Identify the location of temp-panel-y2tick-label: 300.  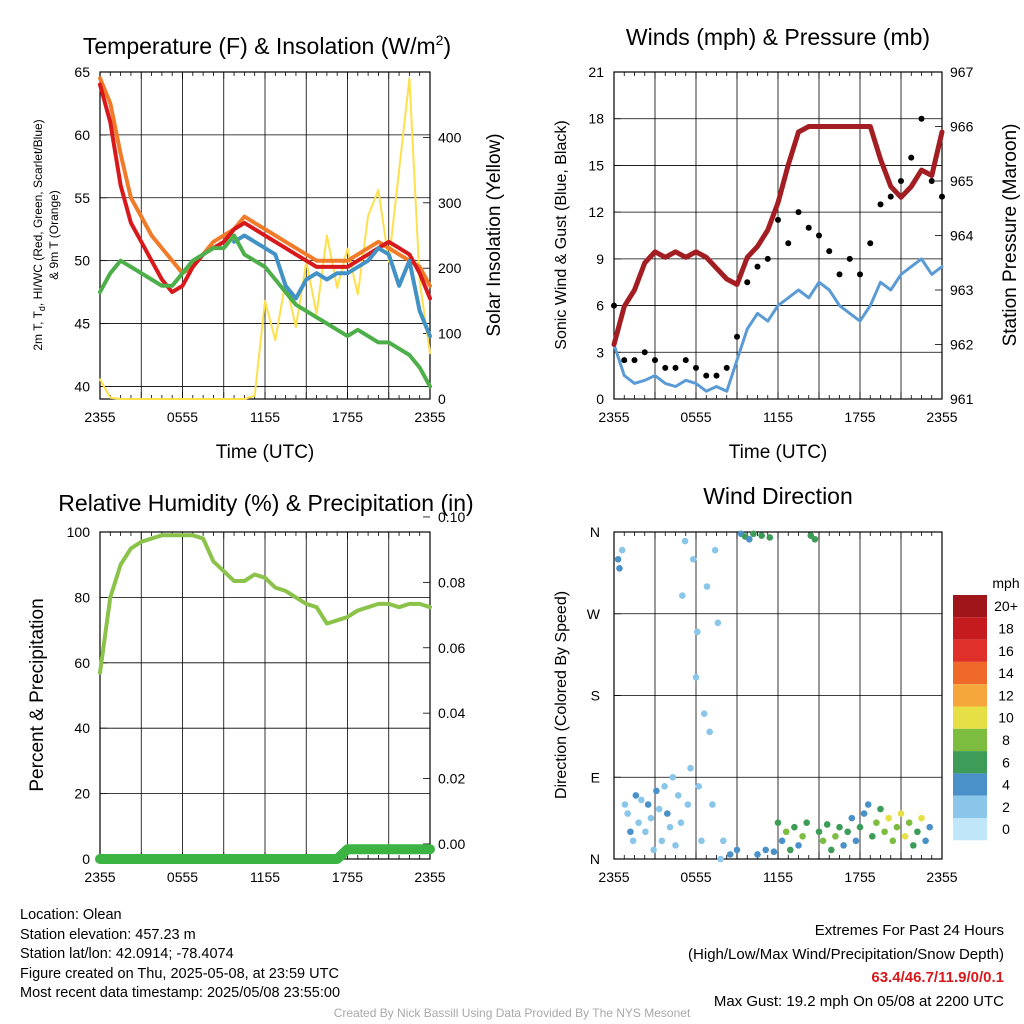
(450, 203).